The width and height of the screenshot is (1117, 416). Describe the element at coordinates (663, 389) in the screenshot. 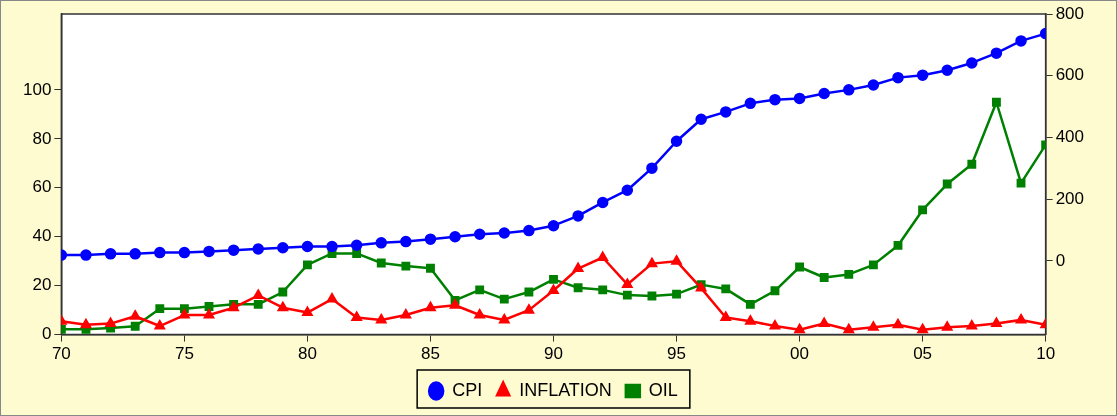

I see `legend-label: OIL` at that location.